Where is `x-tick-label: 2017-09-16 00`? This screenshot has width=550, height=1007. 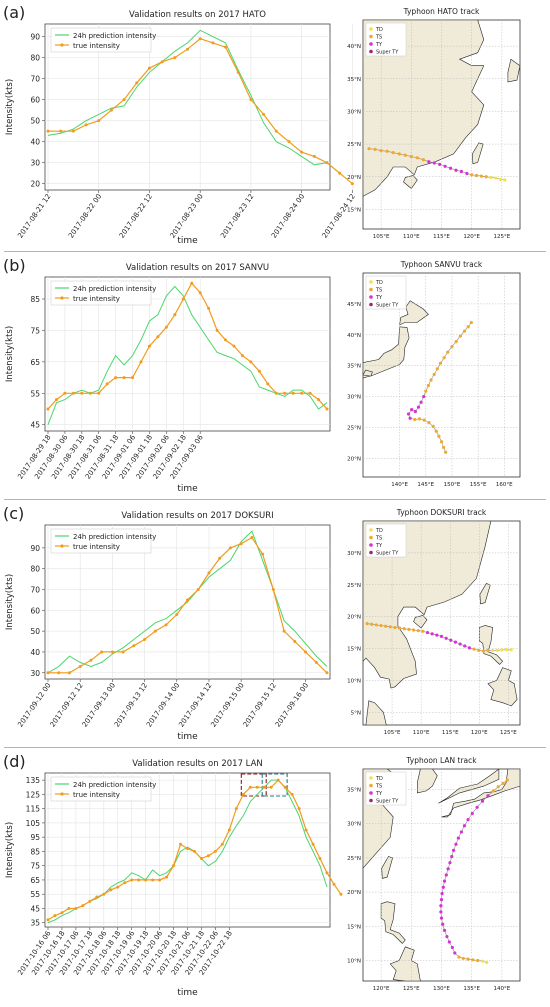
x-tick-label: 2017-09-16 00 is located at coordinates (292, 705).